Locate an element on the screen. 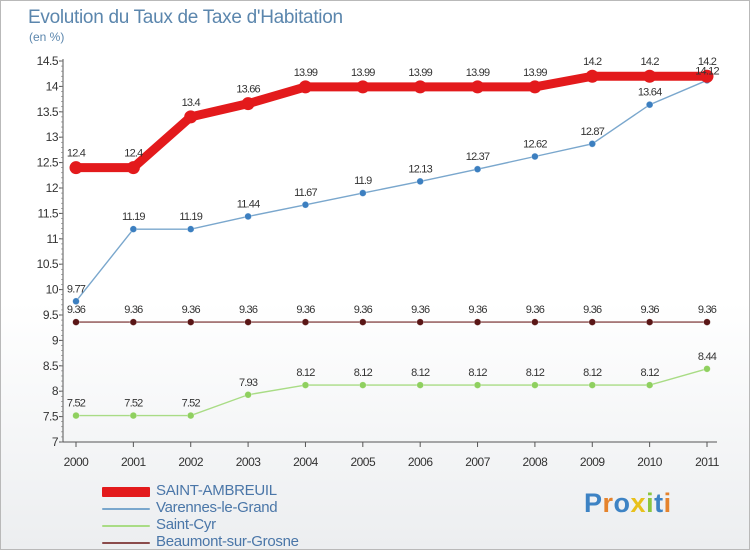 This screenshot has width=750, height=551. logo-letter: r is located at coordinates (608, 503).